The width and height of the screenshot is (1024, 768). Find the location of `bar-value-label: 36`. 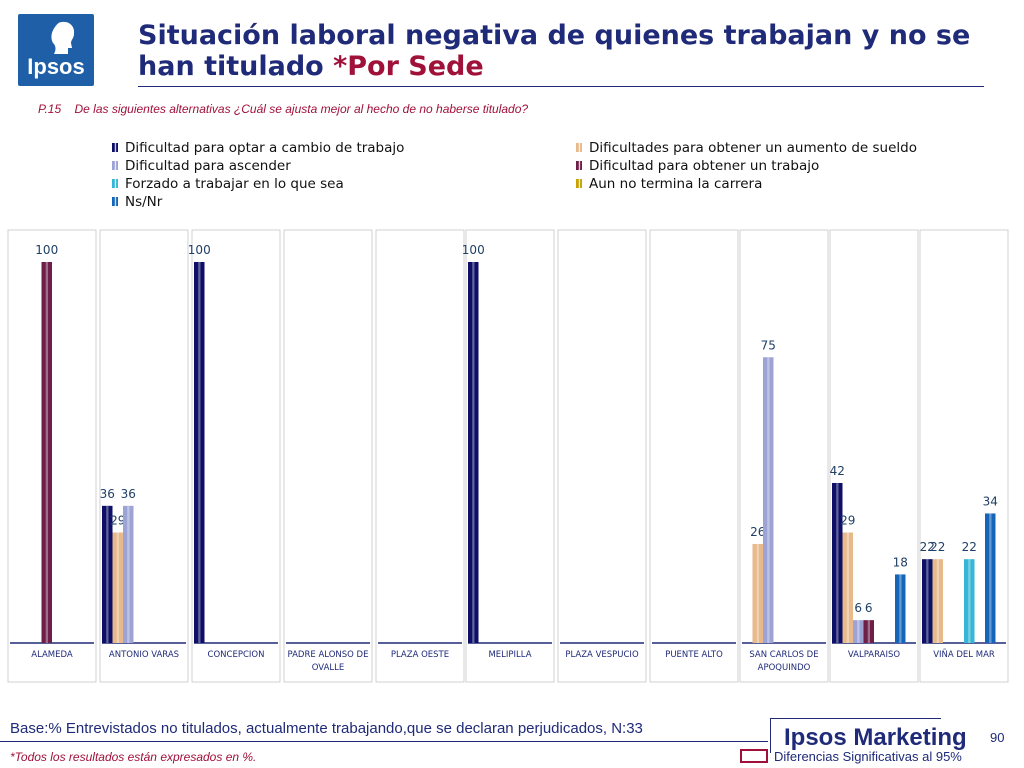

bar-value-label: 36 is located at coordinates (128, 494).